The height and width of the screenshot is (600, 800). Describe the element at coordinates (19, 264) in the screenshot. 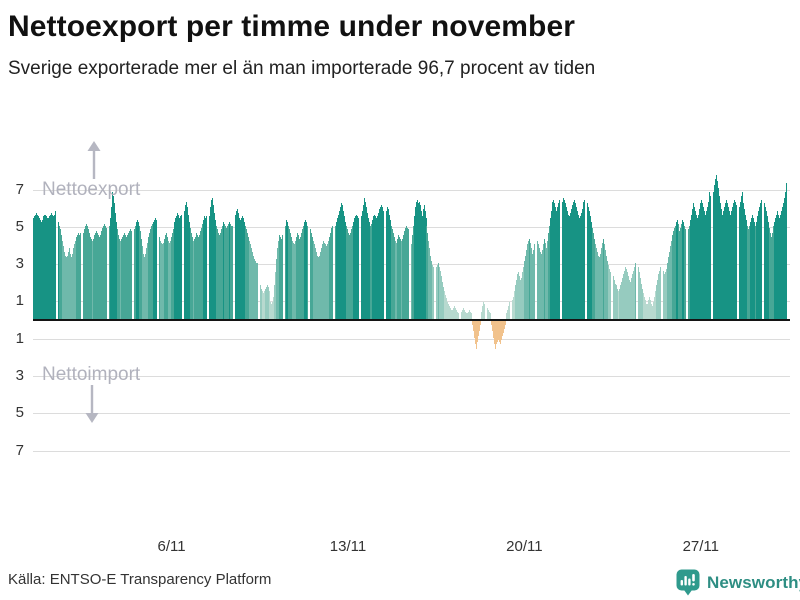

I see `y-tick-label: 3` at that location.